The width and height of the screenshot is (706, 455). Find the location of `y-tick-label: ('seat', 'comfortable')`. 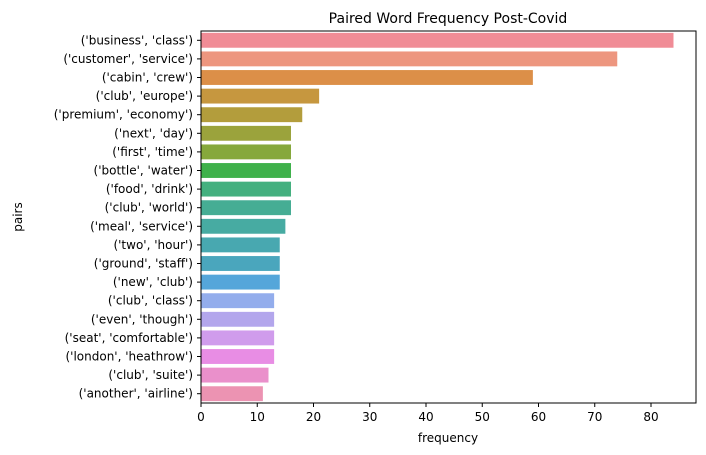

y-tick-label: ('seat', 'comfortable') is located at coordinates (129, 338).